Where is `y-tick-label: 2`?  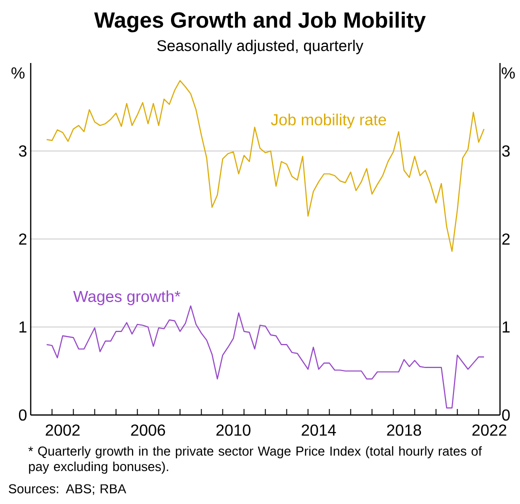
y-tick-label: 2 is located at coordinates (22, 239).